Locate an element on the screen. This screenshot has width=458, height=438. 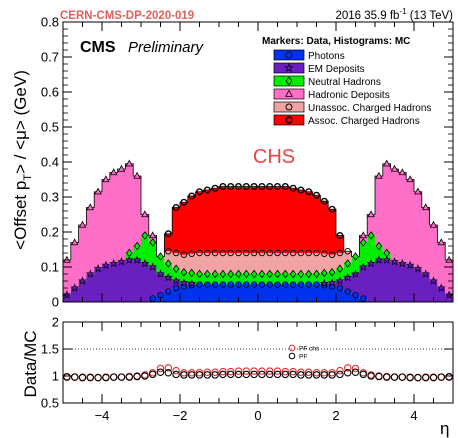
legend-label: Neutral Hadrons is located at coordinates (344, 82).